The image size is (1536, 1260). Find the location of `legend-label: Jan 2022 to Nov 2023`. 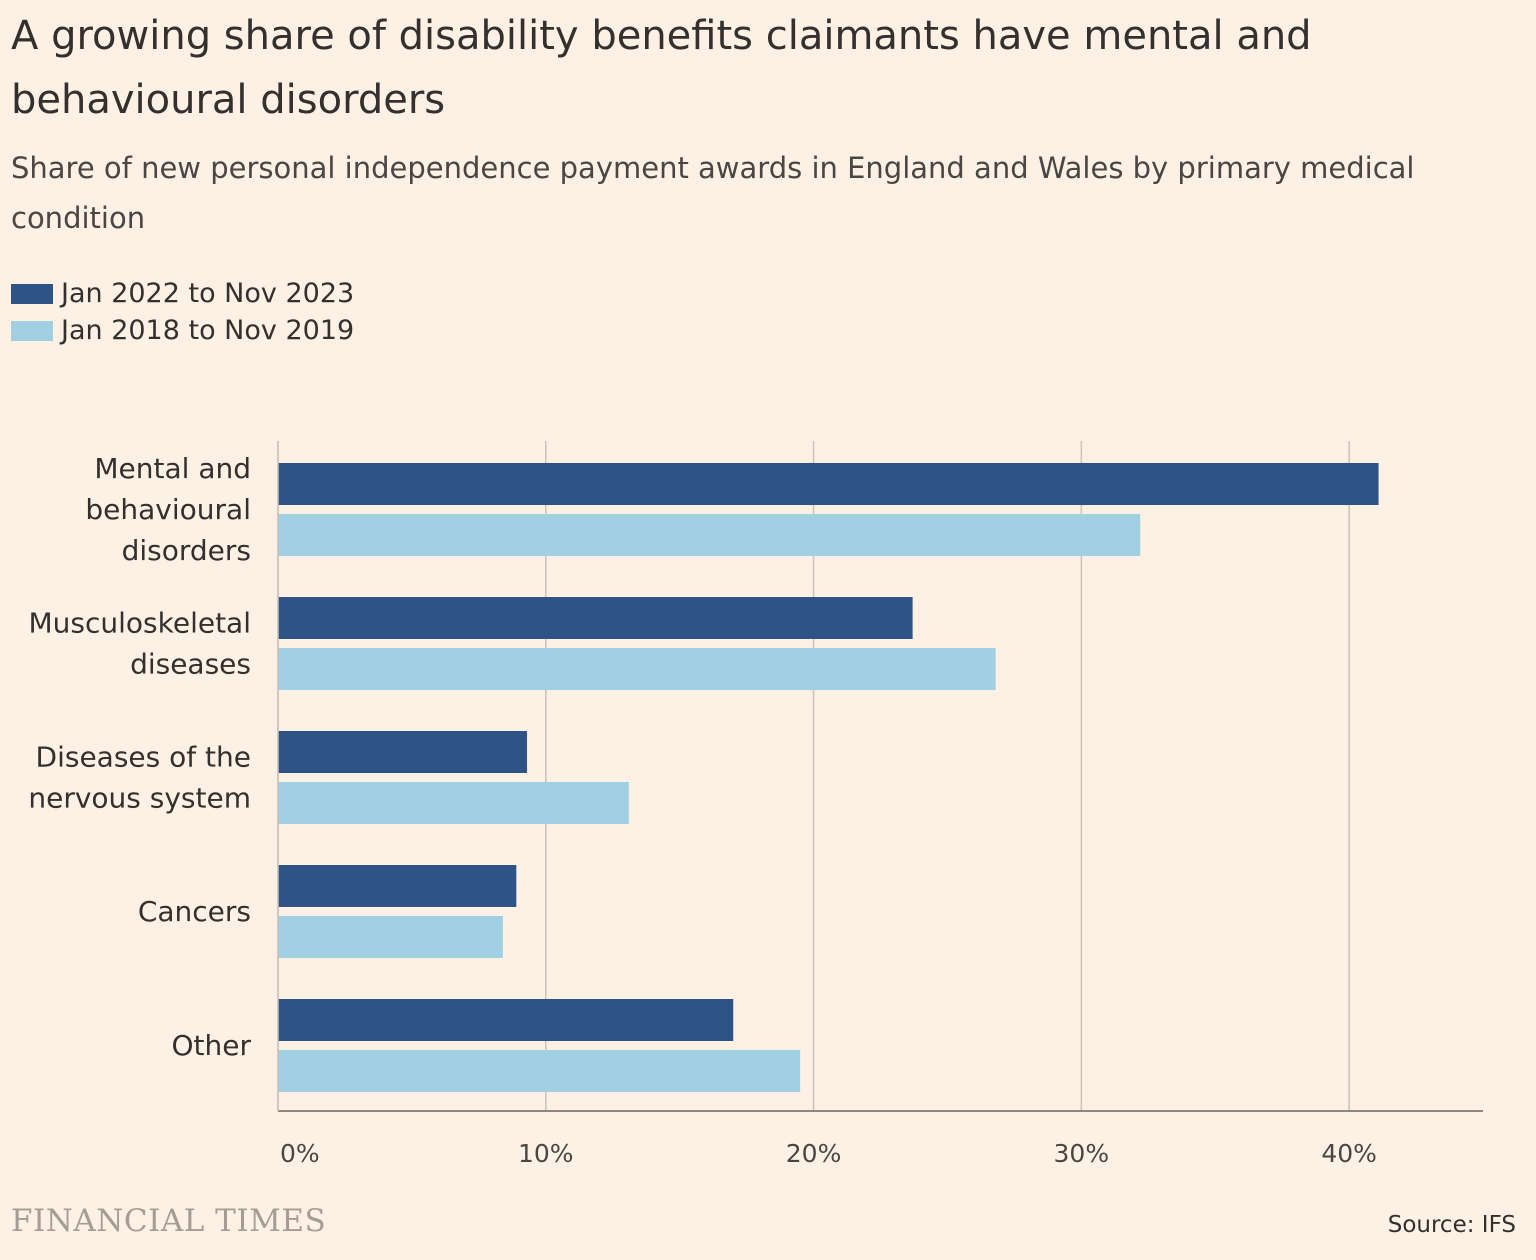

legend-label: Jan 2022 to Nov 2023 is located at coordinates (208, 293).